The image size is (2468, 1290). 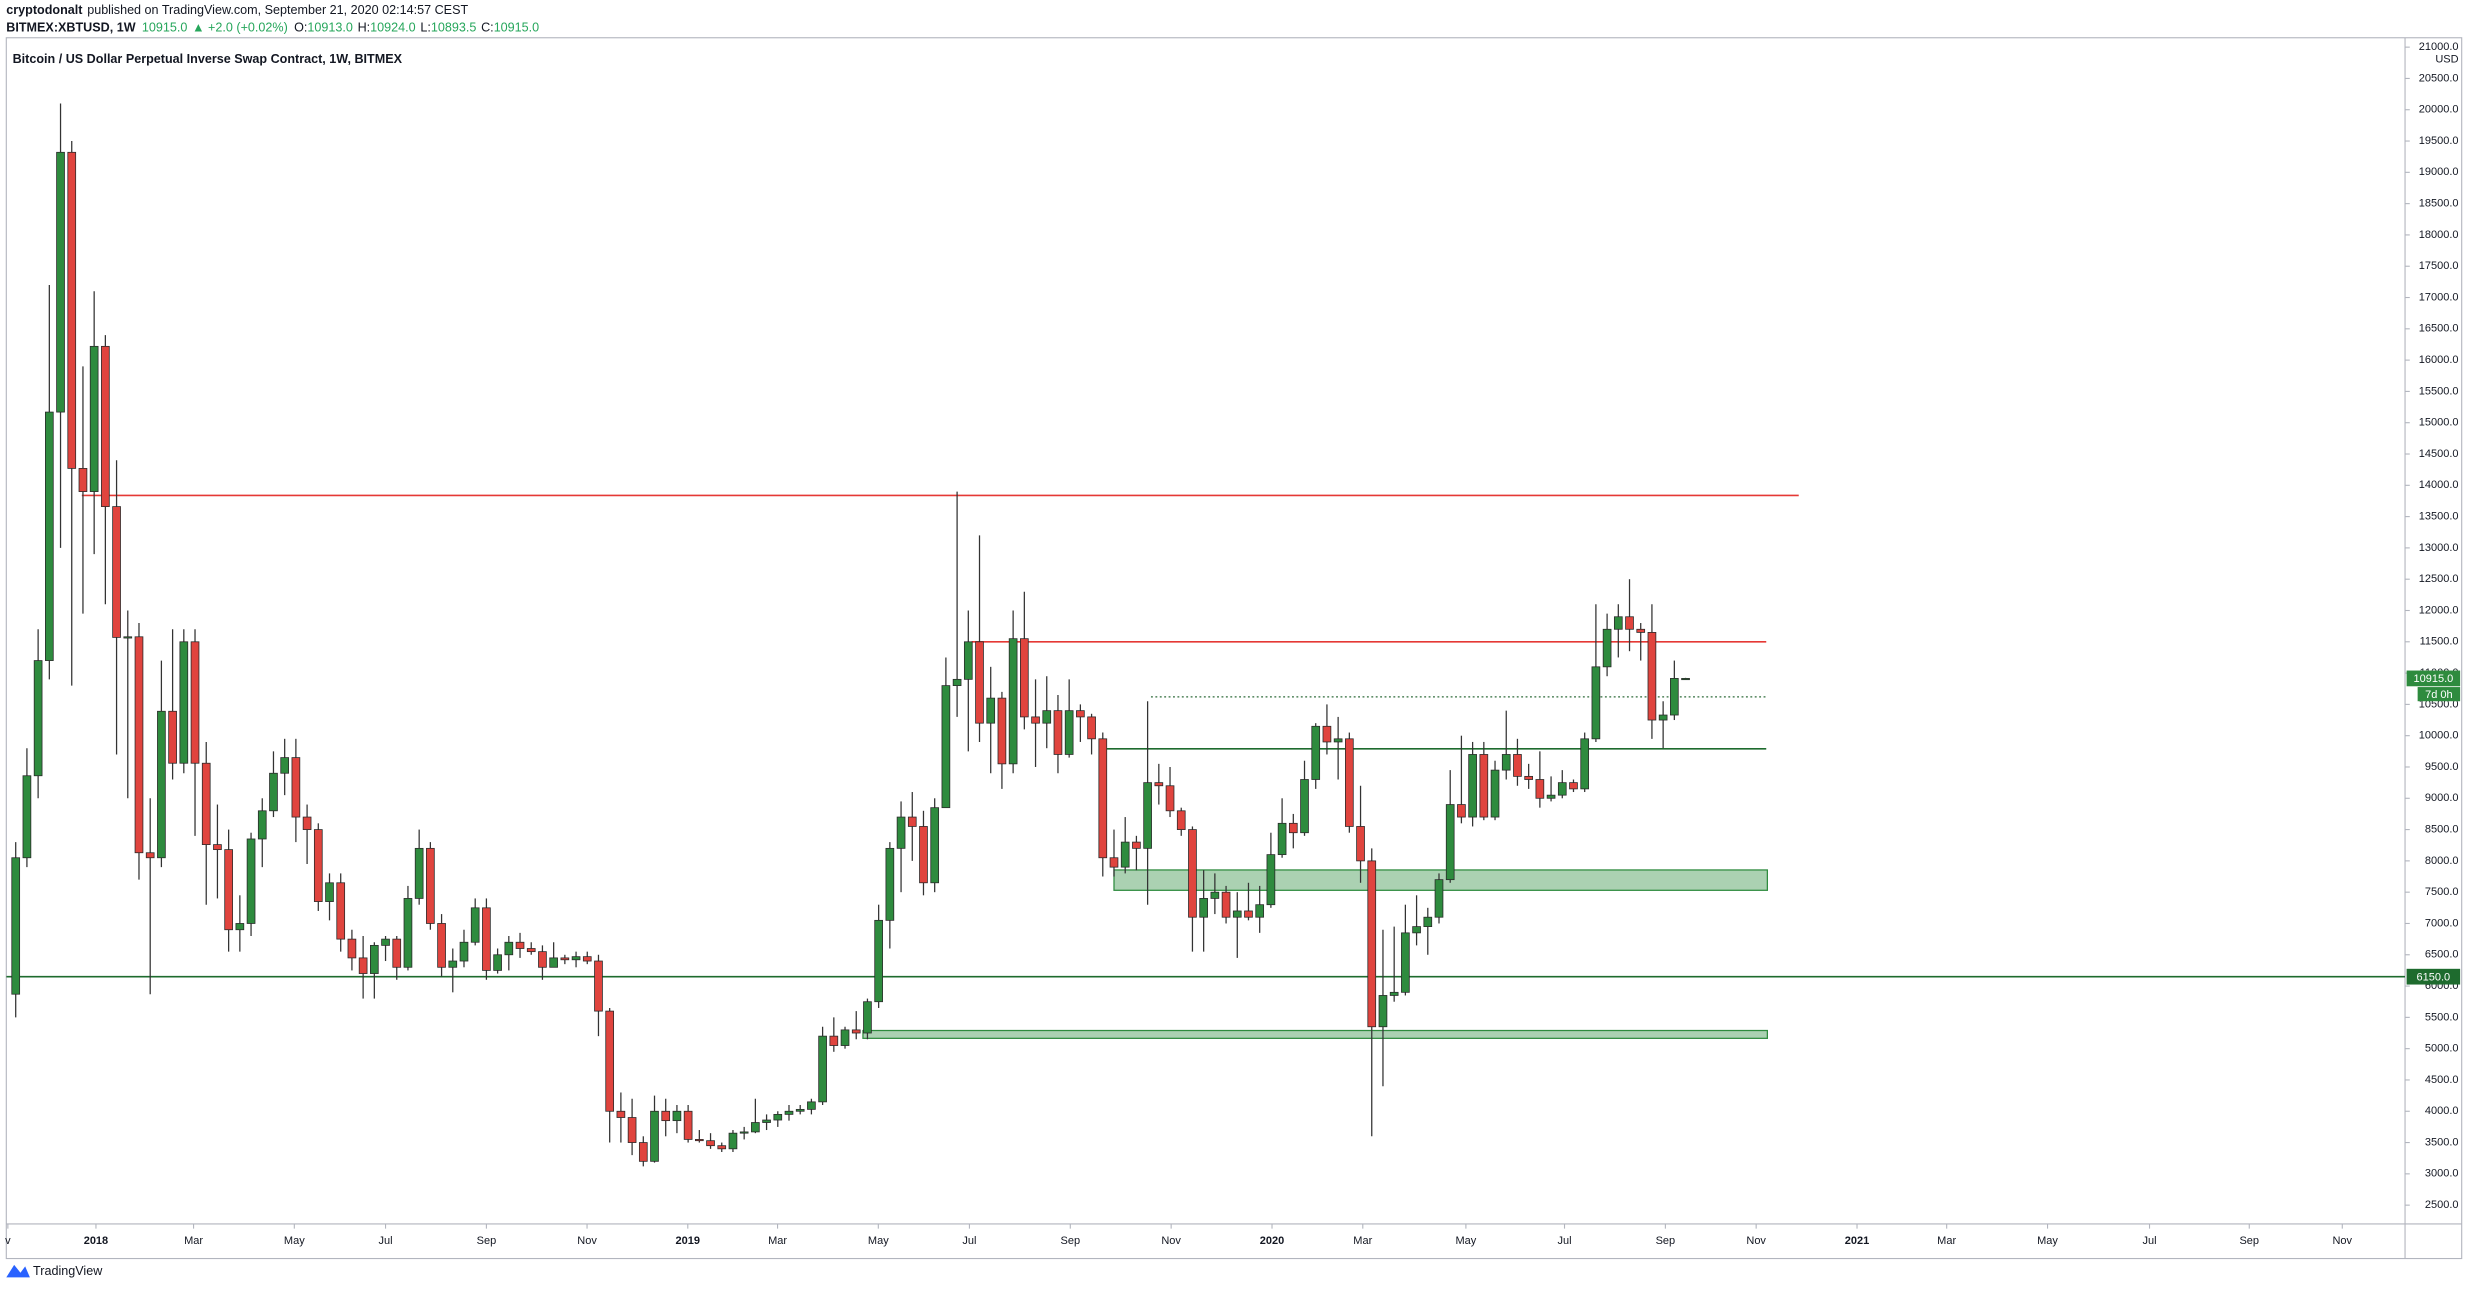 I want to click on y-tick-label: 3500.0, so click(x=2442, y=1142).